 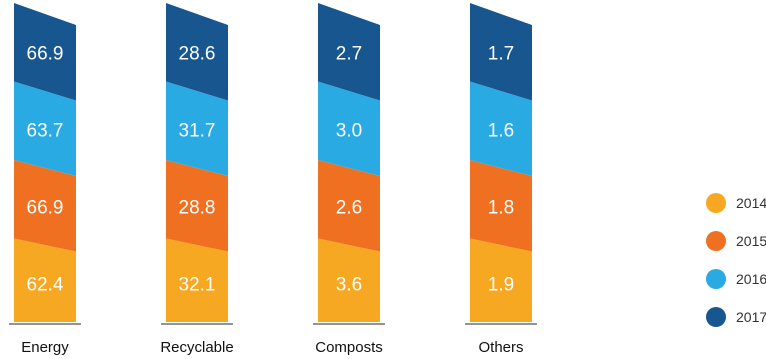 I want to click on bar-segment-composts-2014, so click(x=349, y=280).